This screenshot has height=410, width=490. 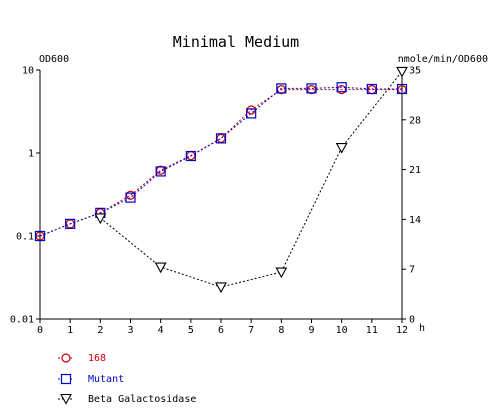 I want to click on y-right-tick-label: 0, so click(x=412, y=320).